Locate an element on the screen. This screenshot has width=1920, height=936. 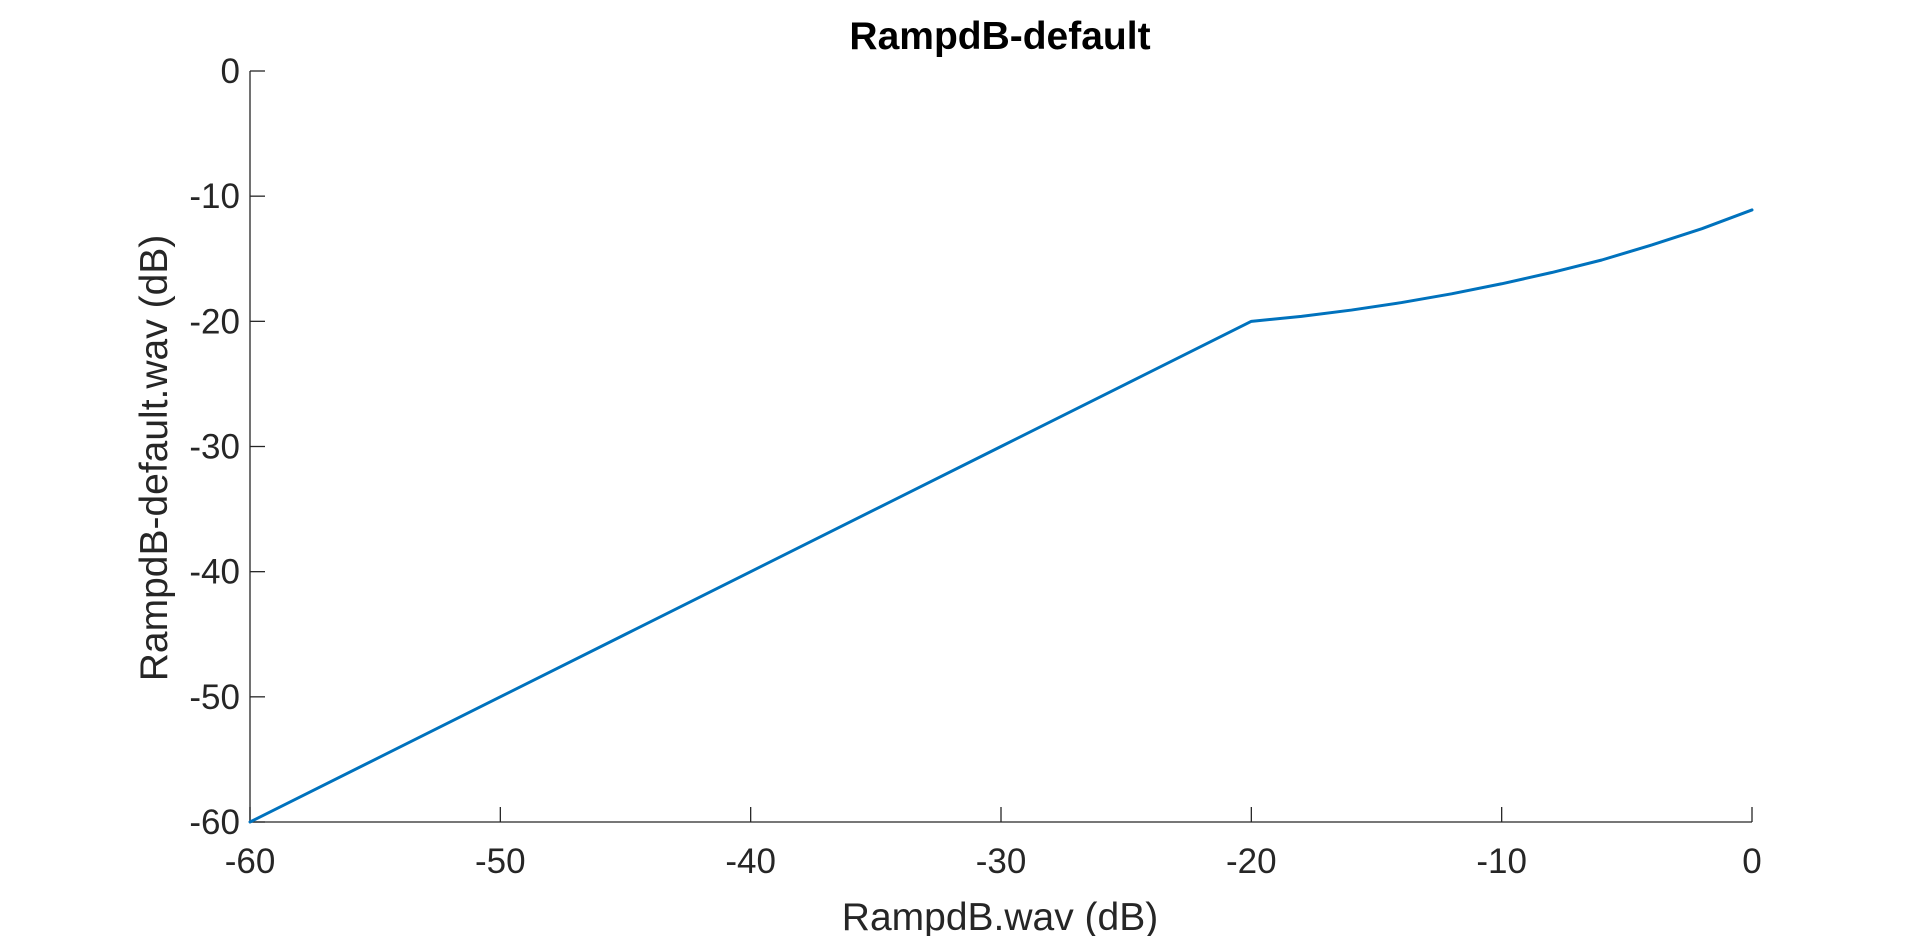
y-tick-label: -40 is located at coordinates (214, 572).